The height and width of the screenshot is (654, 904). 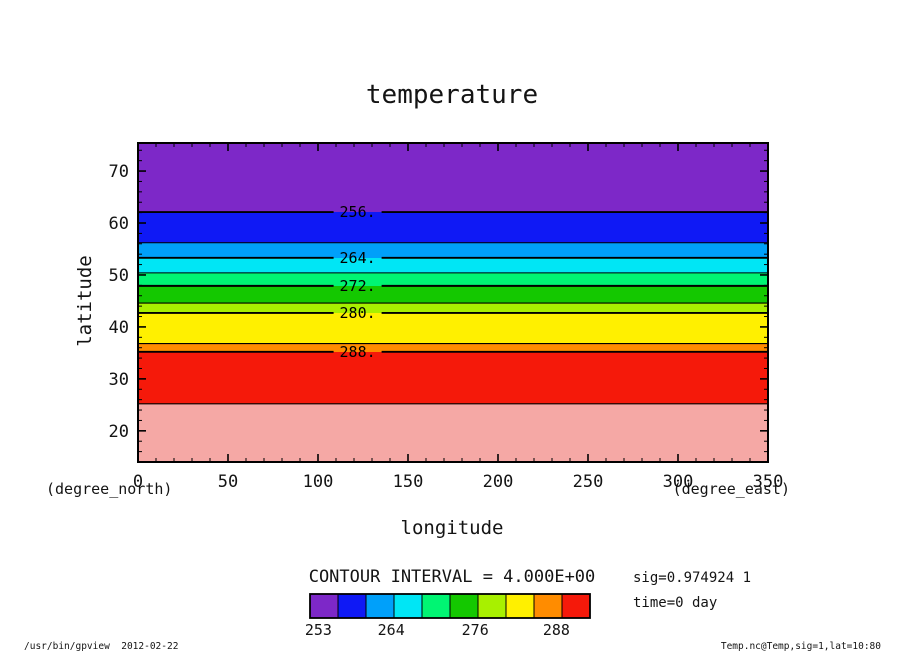 I want to click on colorbar-label: 264, so click(x=391, y=630).